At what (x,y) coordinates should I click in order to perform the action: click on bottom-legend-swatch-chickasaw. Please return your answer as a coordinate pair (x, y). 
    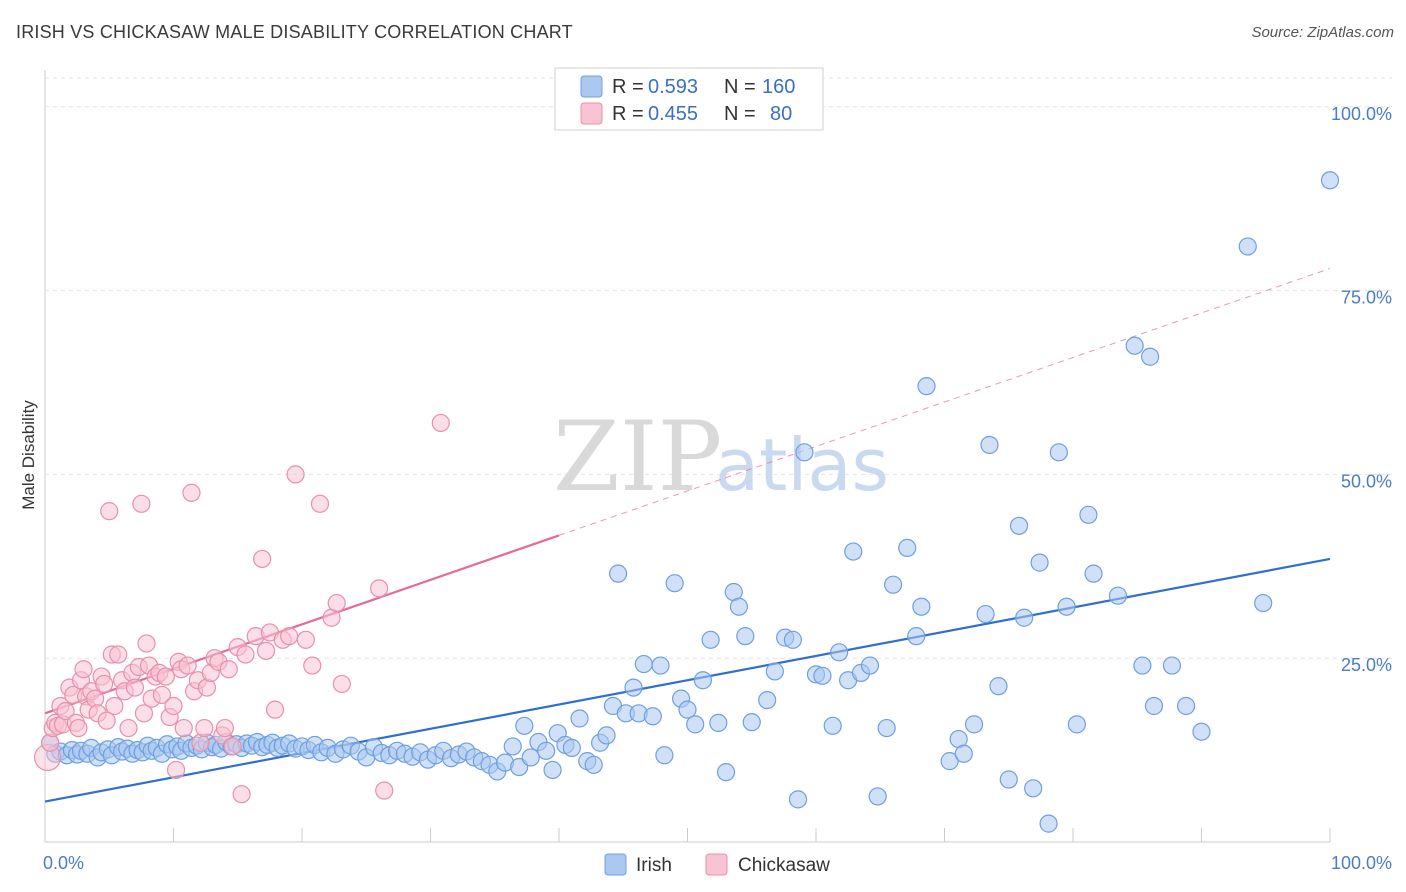
    Looking at the image, I should click on (716, 864).